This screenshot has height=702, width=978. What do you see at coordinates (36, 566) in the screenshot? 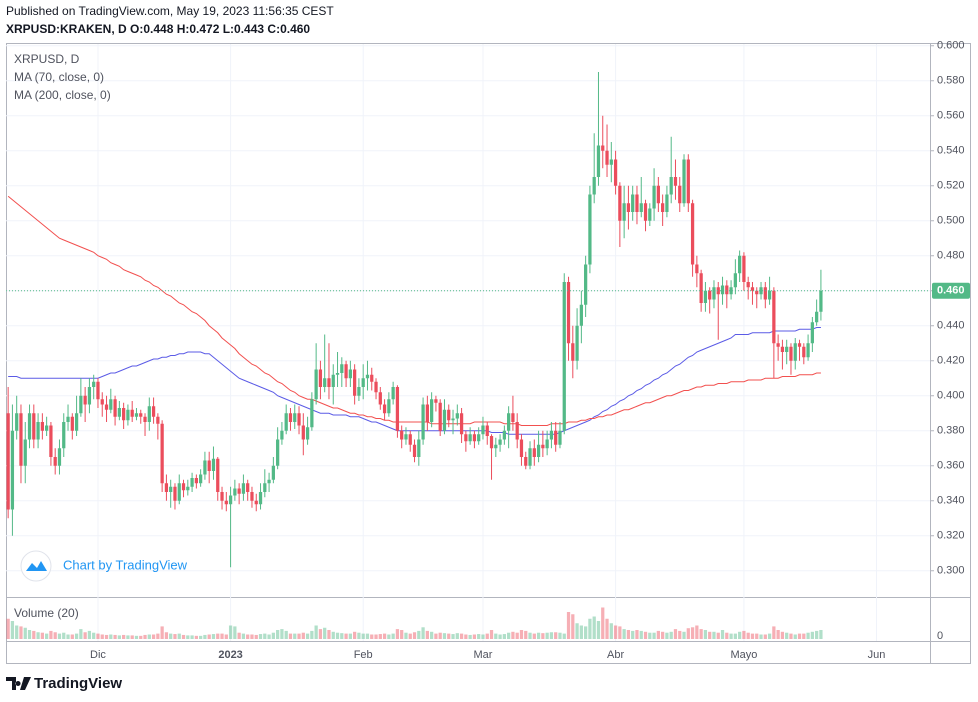
I see `watermark-icon` at bounding box center [36, 566].